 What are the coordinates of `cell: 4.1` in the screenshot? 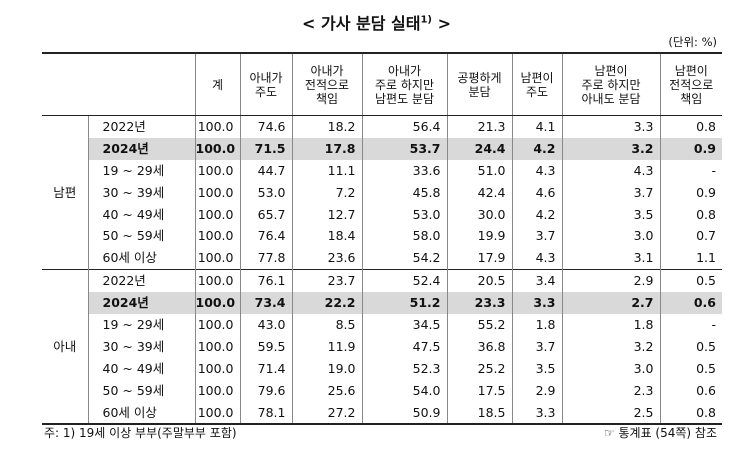 It's located at (536, 126).